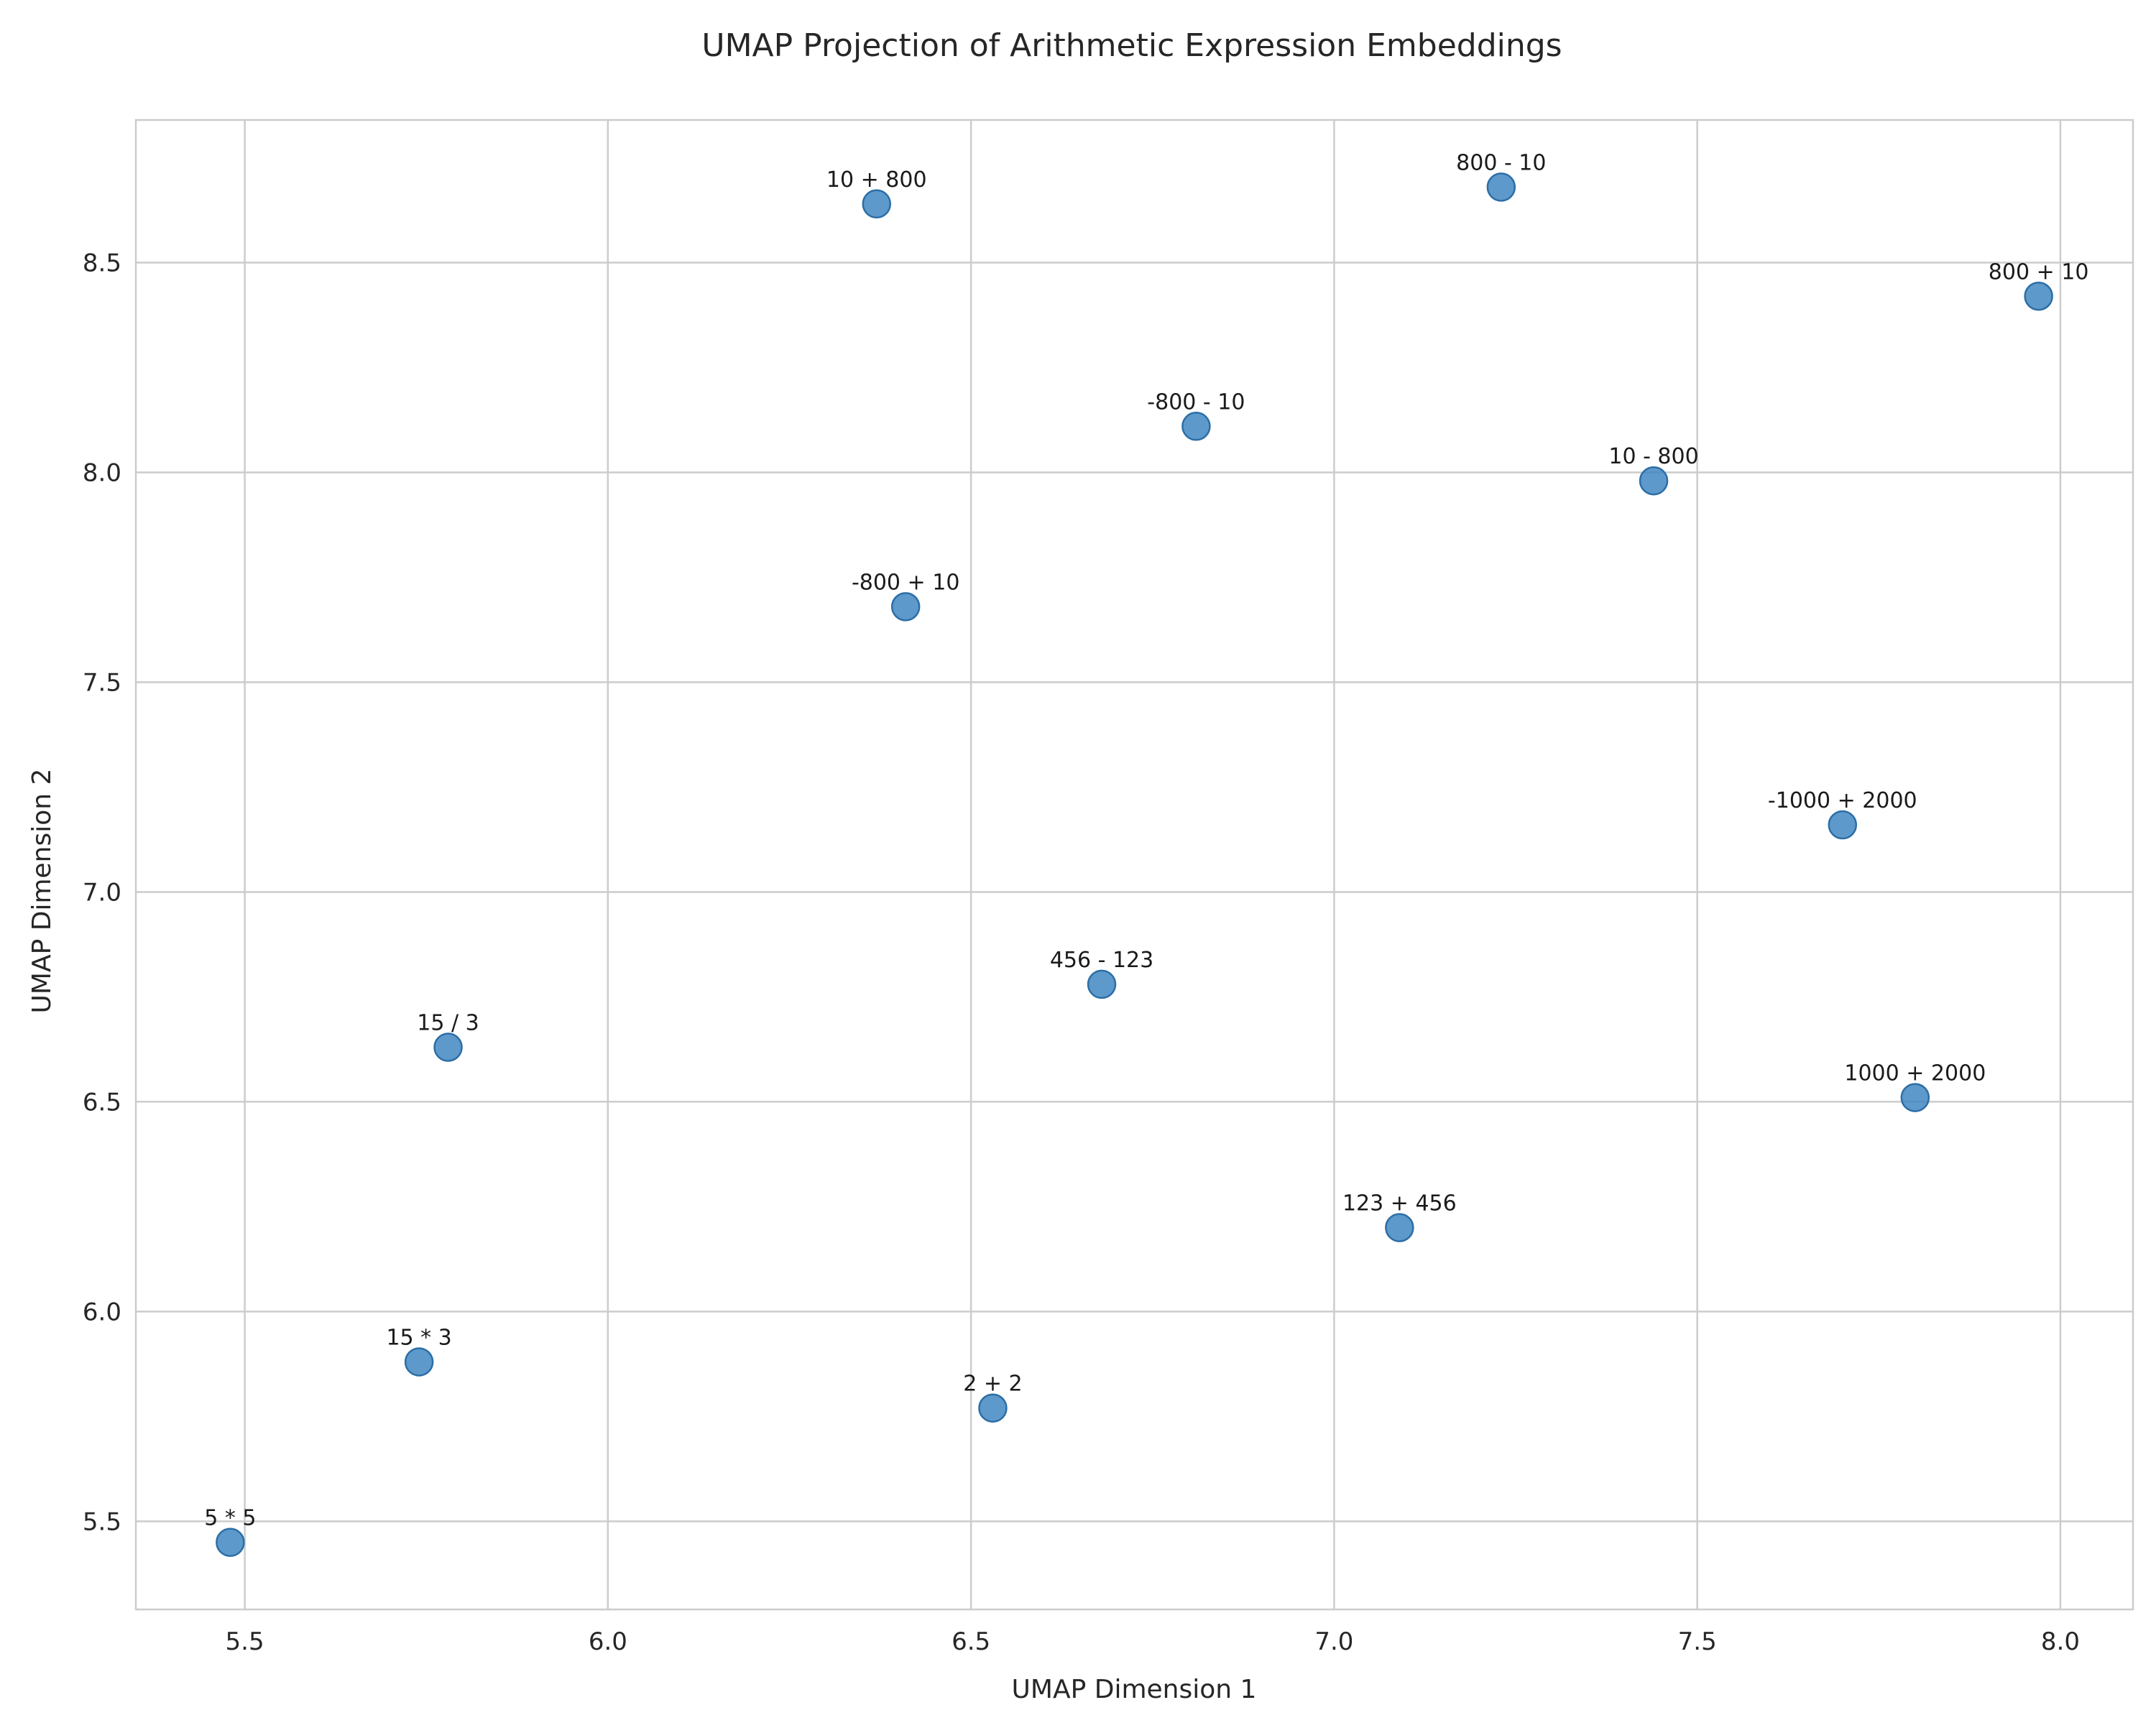  Describe the element at coordinates (1333, 1641) in the screenshot. I see `x-tick-label: 7.0` at that location.